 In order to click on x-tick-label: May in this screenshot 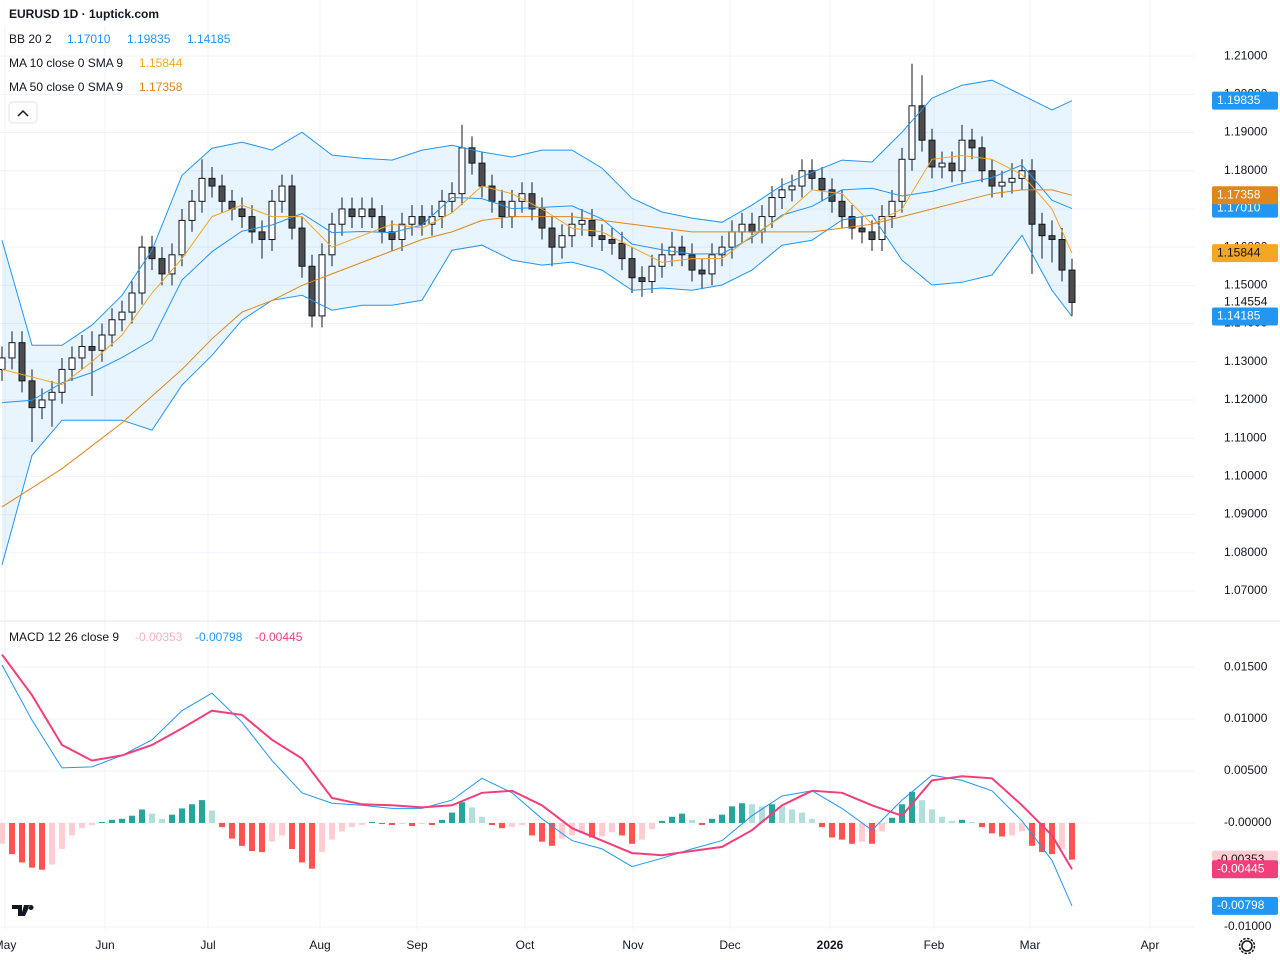, I will do `click(8, 945)`.